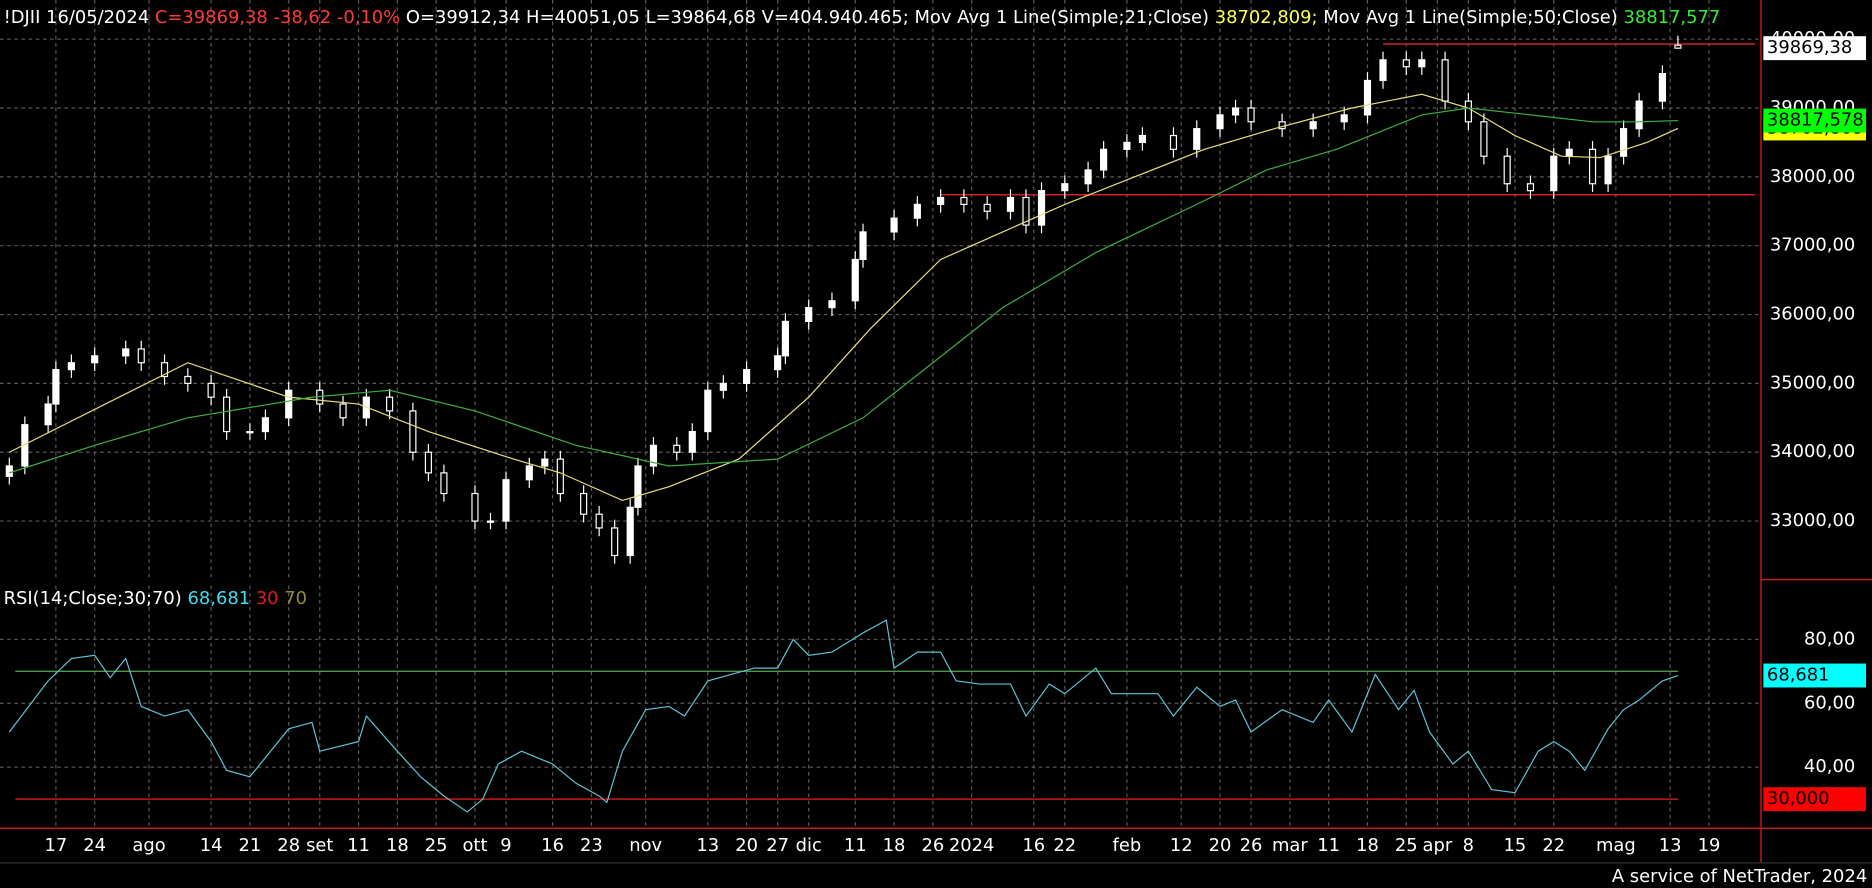 This screenshot has width=1872, height=888. What do you see at coordinates (1809, 47) in the screenshot?
I see `value-badge-label: 39869,38` at bounding box center [1809, 47].